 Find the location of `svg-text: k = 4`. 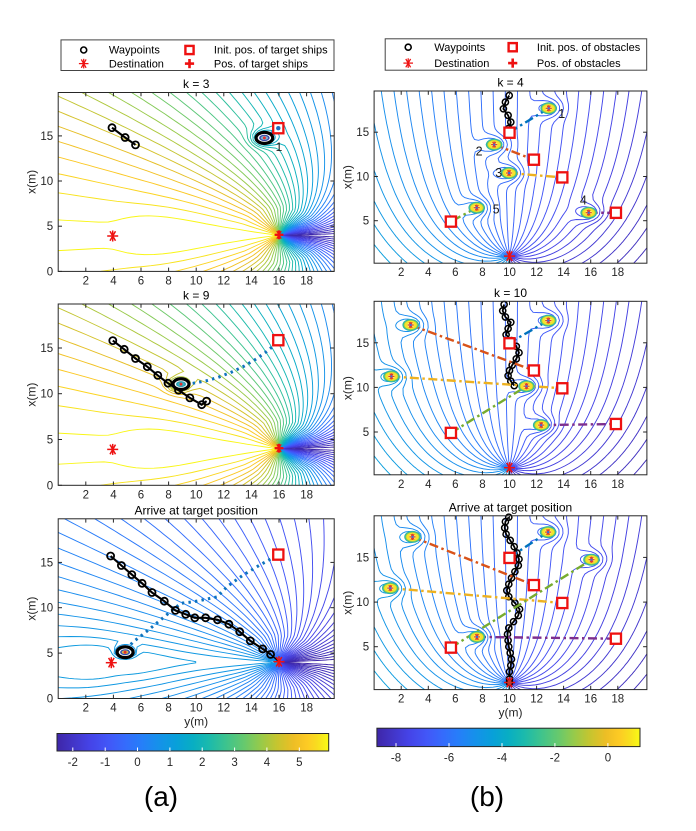

svg-text: k = 4 is located at coordinates (510, 83).